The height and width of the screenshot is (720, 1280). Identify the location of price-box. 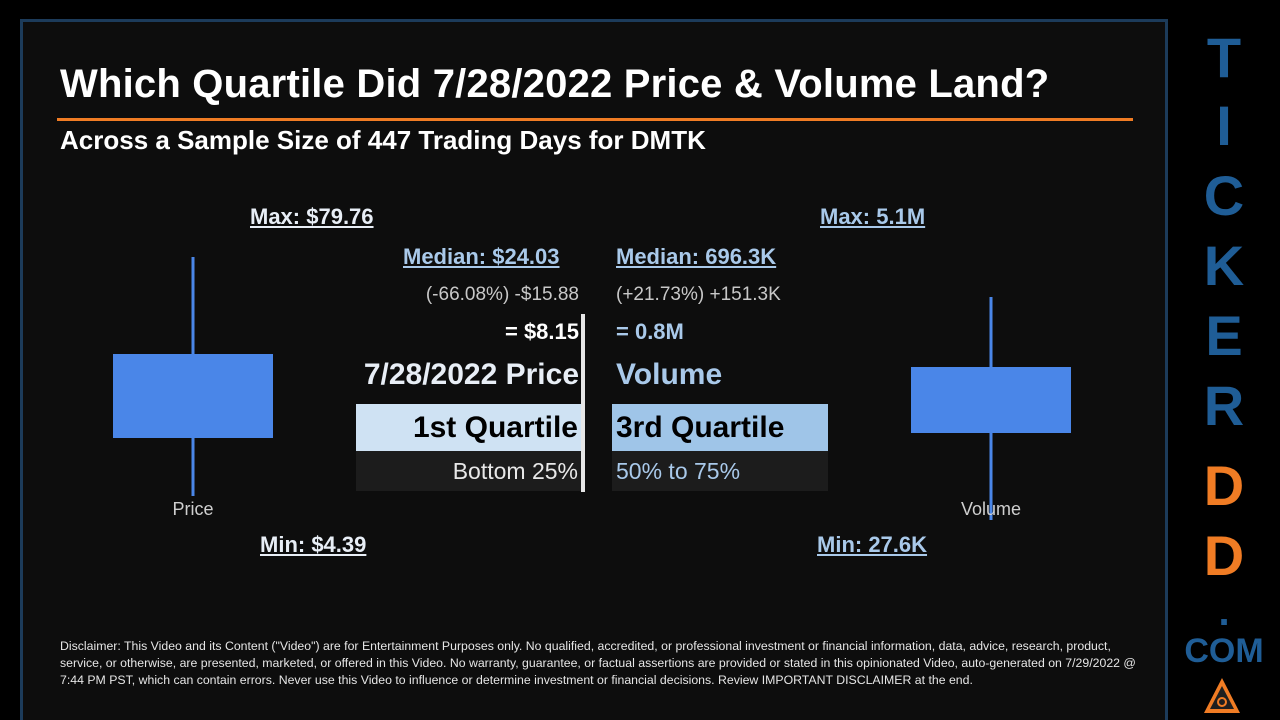
(193, 396).